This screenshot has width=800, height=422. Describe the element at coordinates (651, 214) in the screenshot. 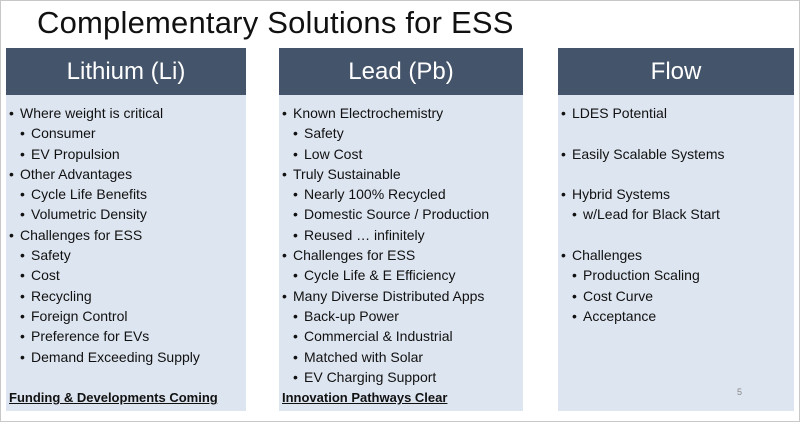

I see `list-item-text: w/Lead for Black Start` at that location.